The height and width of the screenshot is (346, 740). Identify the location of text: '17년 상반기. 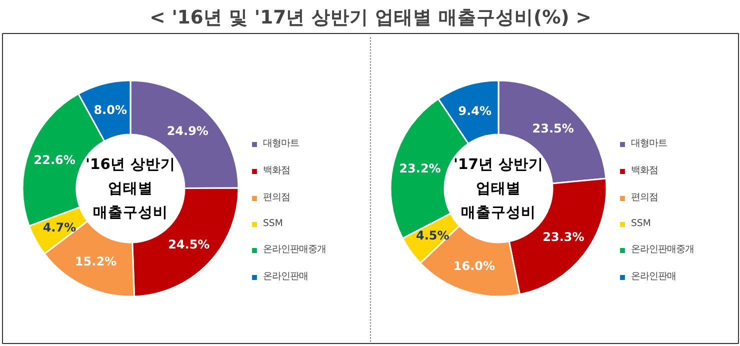
(499, 164).